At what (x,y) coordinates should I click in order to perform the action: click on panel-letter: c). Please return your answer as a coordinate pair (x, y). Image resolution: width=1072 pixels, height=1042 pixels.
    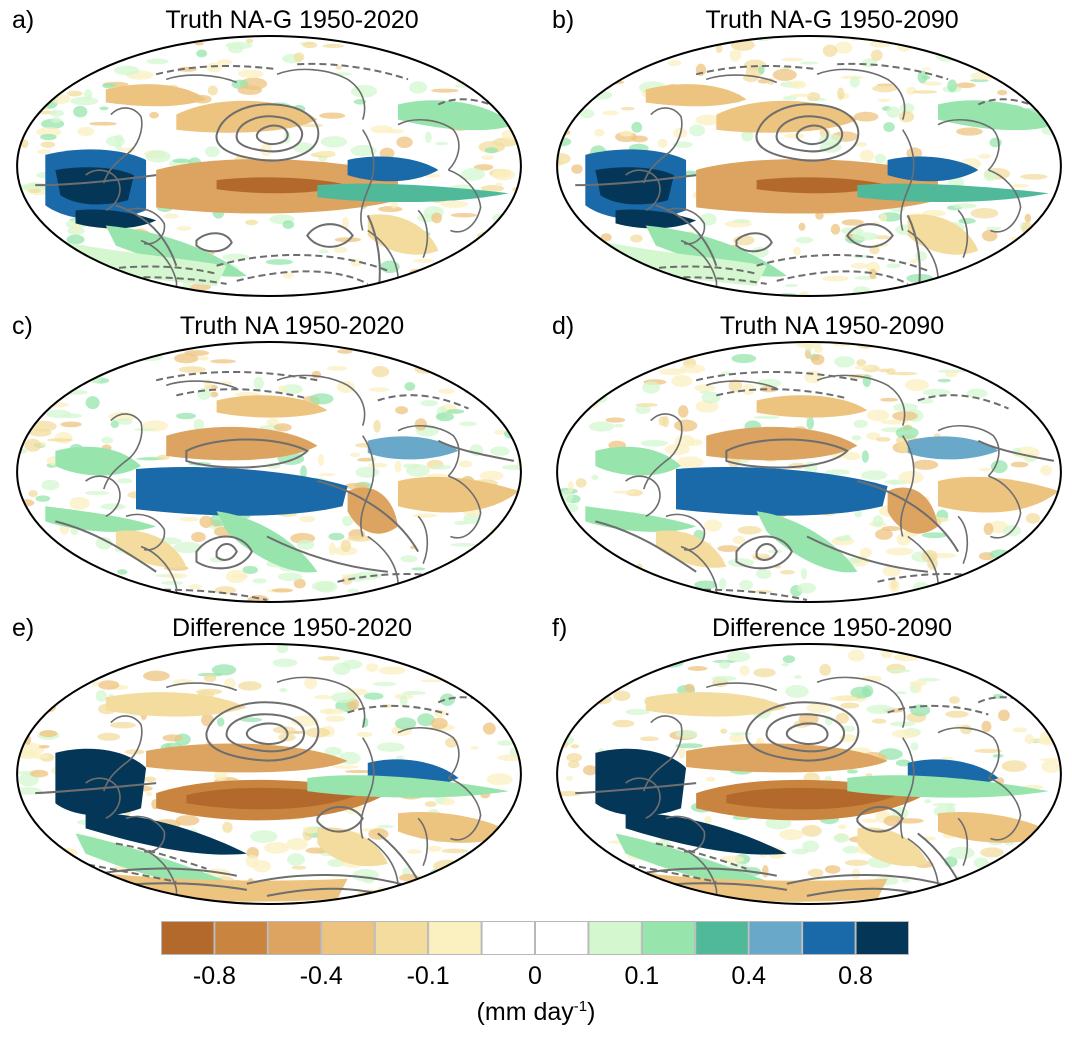
    Looking at the image, I should click on (22, 326).